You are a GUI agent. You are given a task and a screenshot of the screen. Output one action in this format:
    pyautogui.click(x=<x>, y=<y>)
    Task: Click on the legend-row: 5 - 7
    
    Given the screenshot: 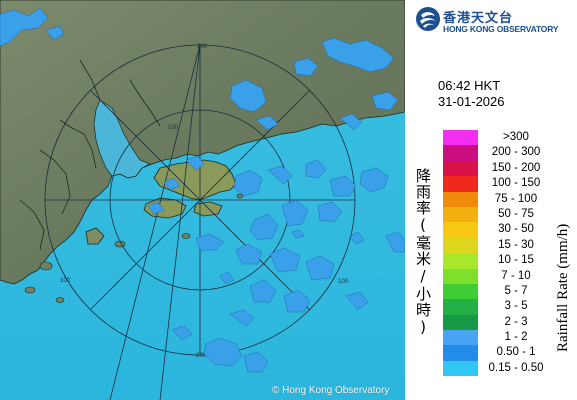 What is the action you would take?
    pyautogui.click(x=498, y=291)
    